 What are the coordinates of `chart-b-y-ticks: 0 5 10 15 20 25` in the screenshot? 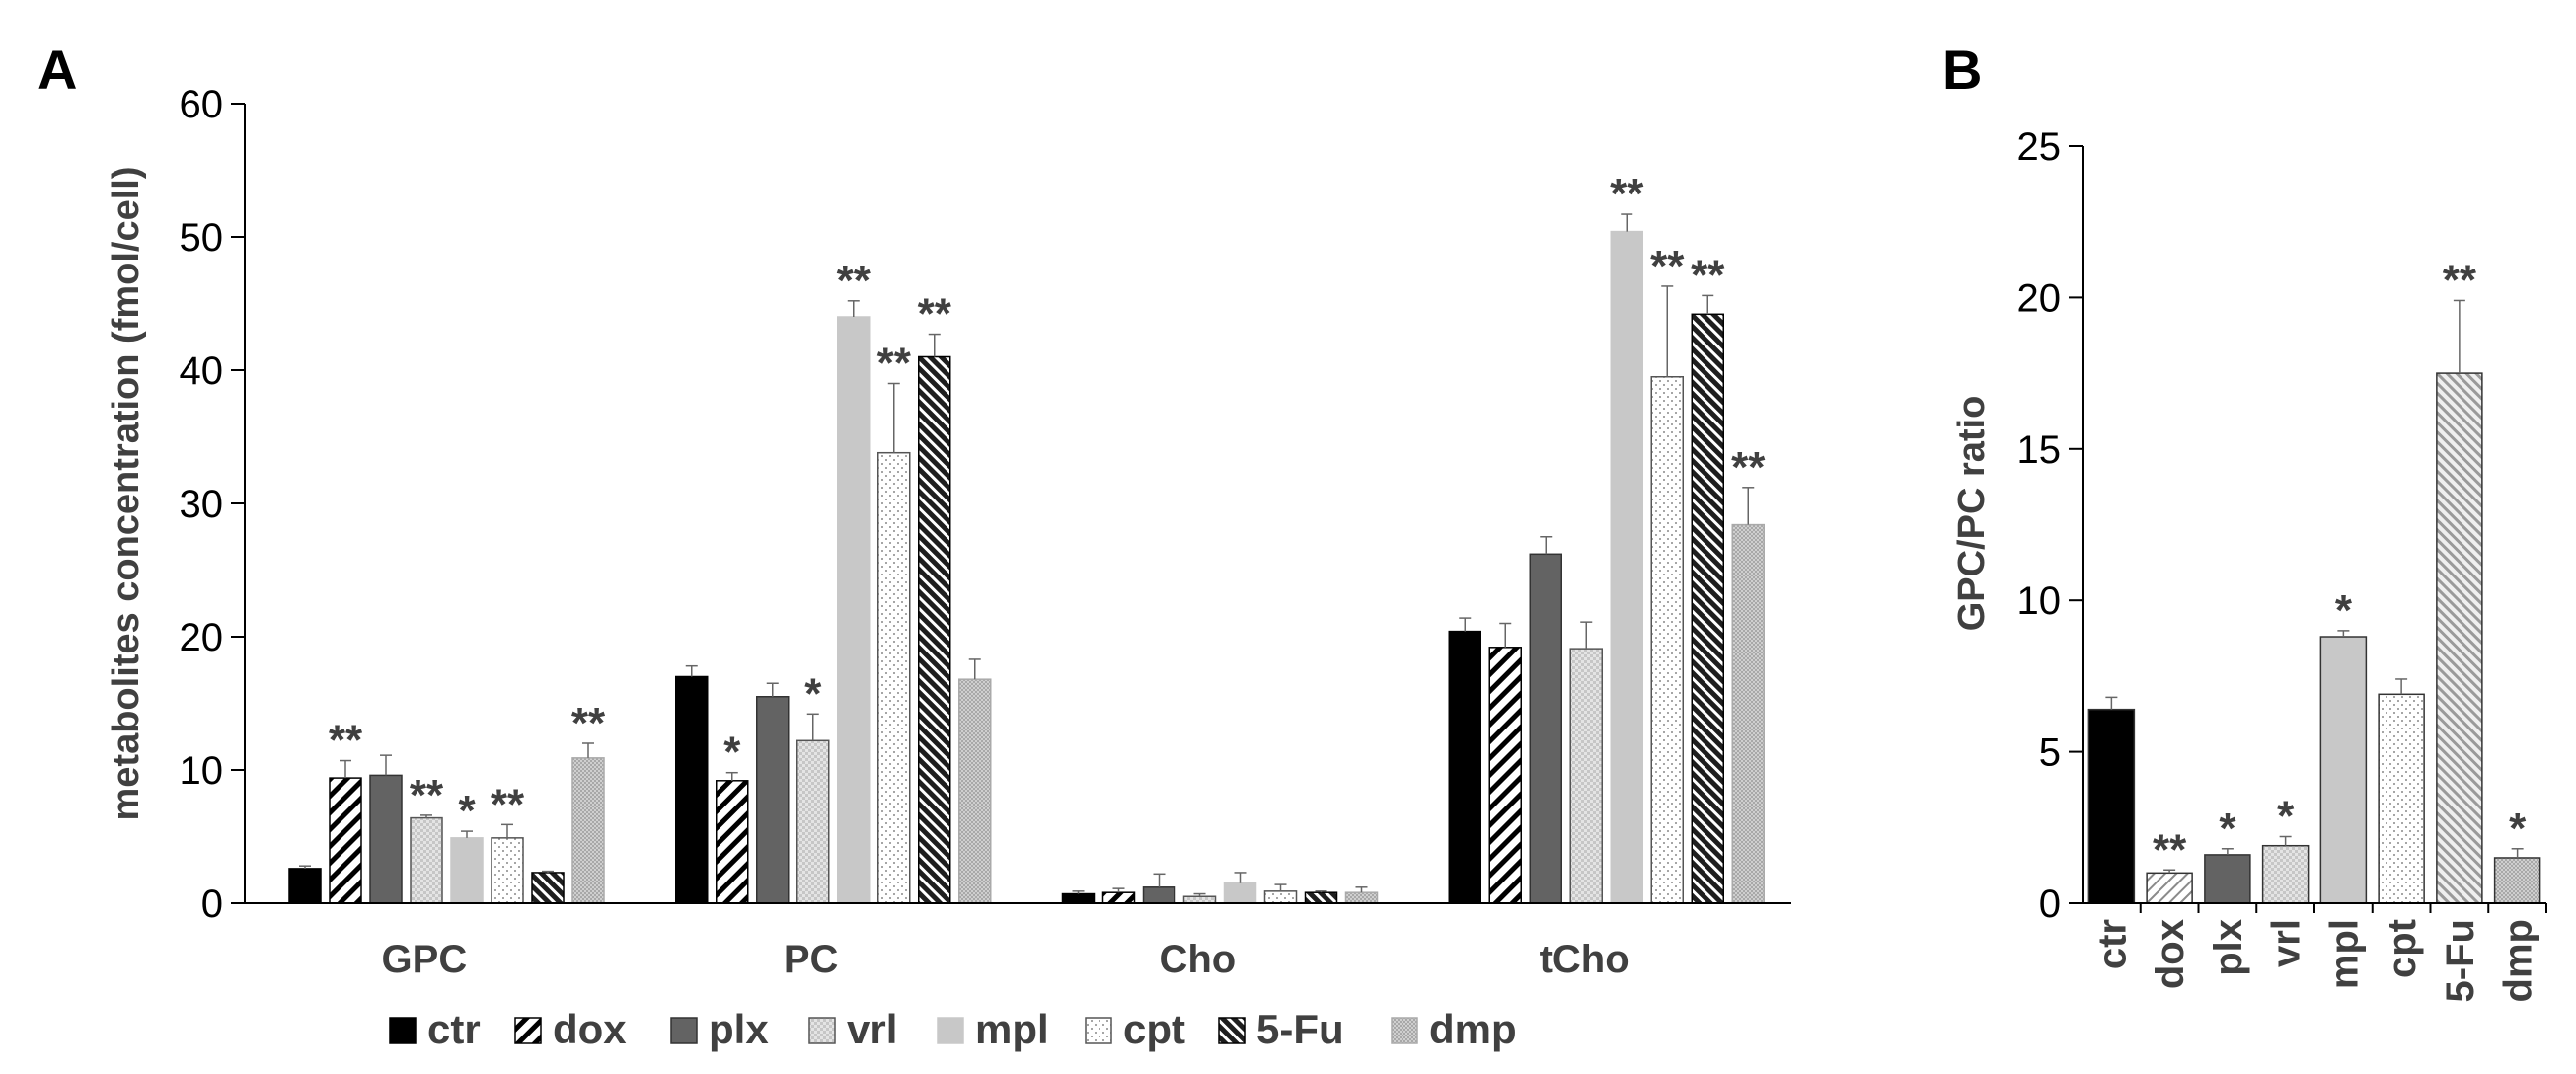 It's located at (2050, 526).